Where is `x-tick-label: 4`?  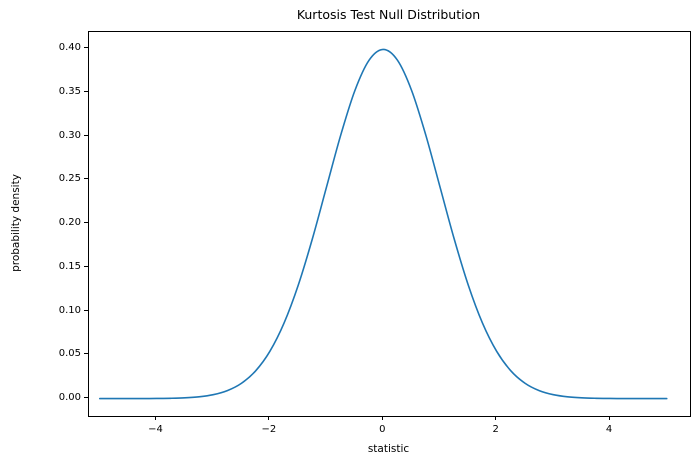 x-tick-label: 4 is located at coordinates (609, 429).